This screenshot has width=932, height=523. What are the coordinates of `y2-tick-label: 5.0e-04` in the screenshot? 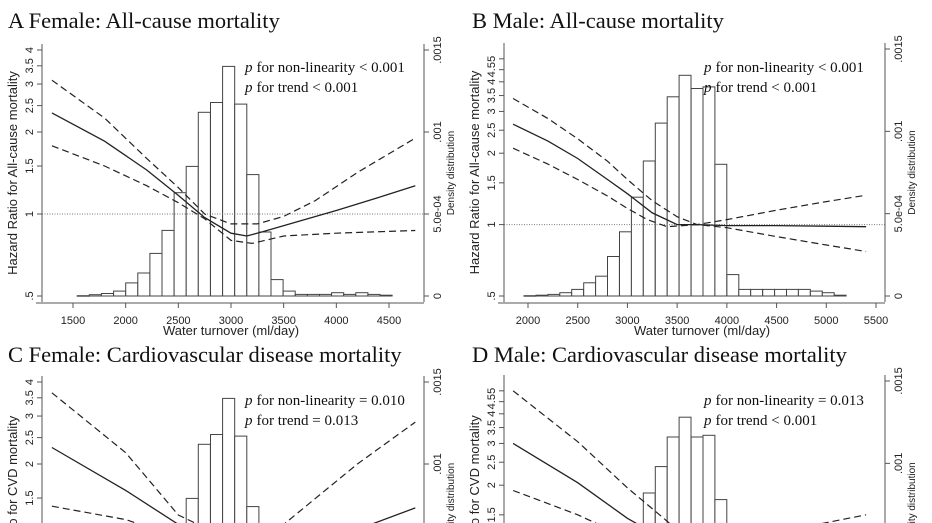 It's located at (899, 213).